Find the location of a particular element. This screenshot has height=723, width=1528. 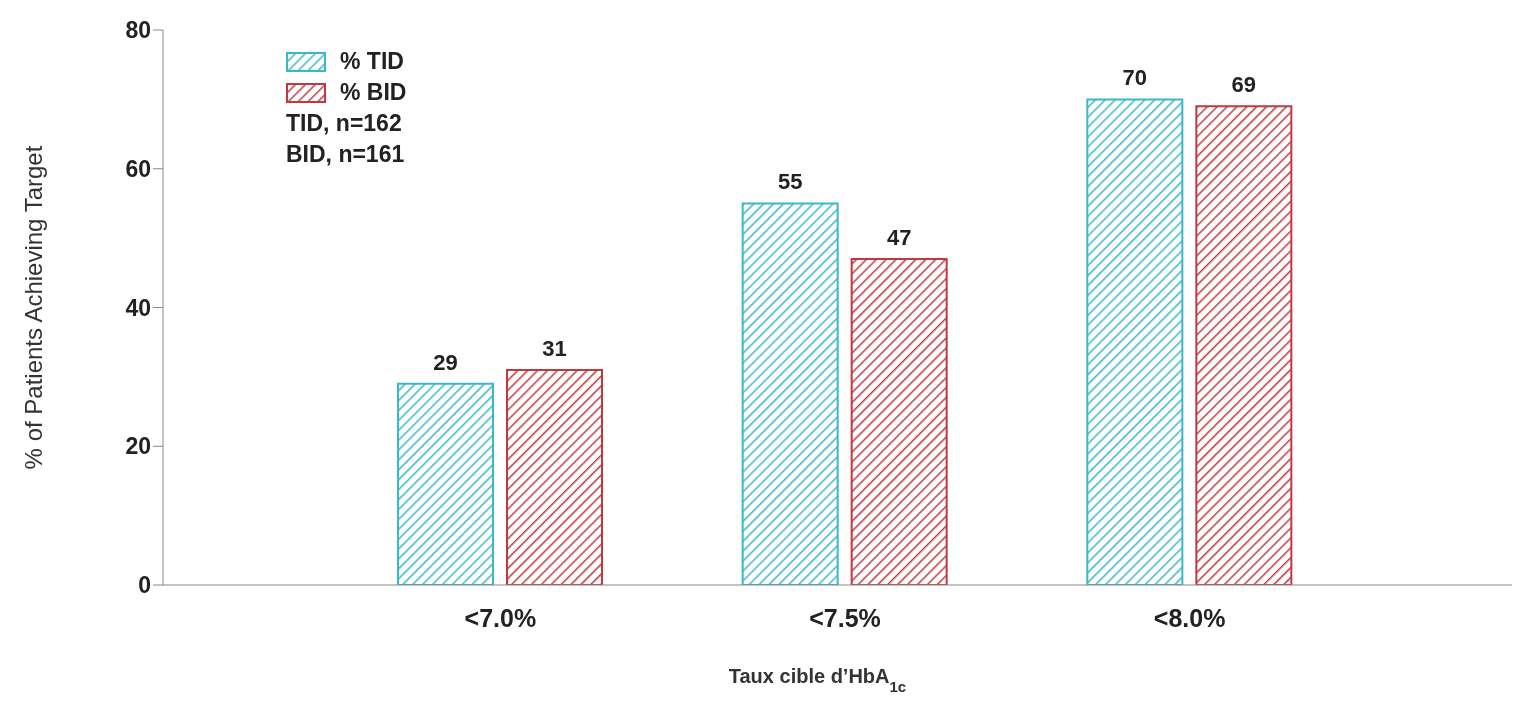

y-tick-label: 60 is located at coordinates (138, 168).